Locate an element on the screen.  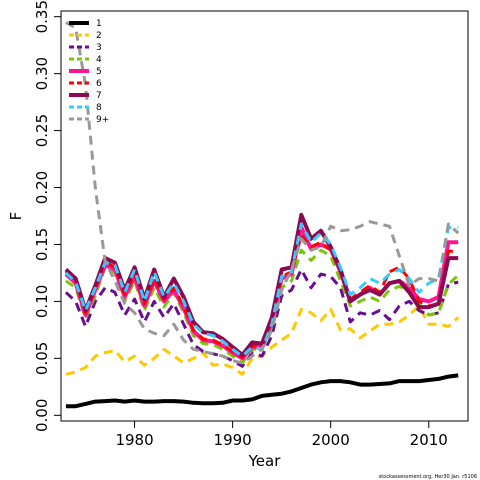
y-tick-label: 0.20 is located at coordinates (42, 187).